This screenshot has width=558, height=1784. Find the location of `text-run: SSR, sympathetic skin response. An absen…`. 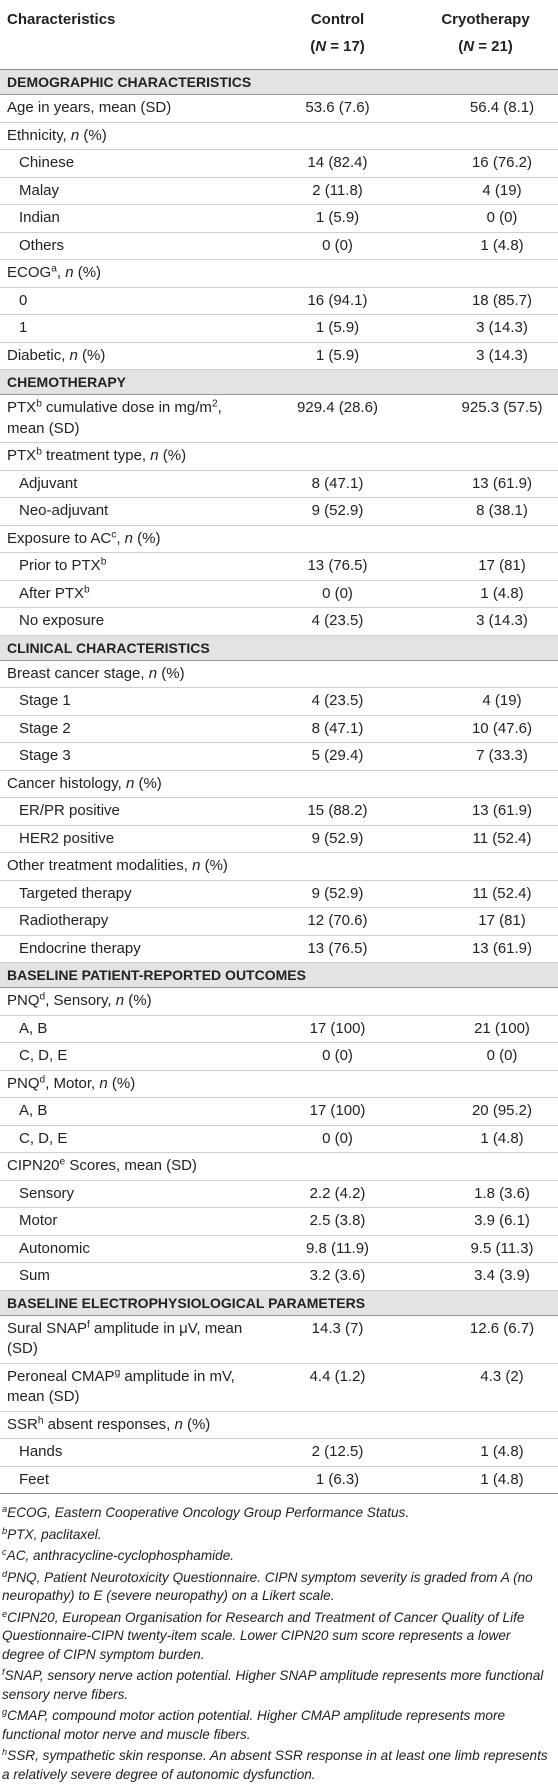

text-run: SSR, sympathetic skin response. An absen… is located at coordinates (275, 1765).